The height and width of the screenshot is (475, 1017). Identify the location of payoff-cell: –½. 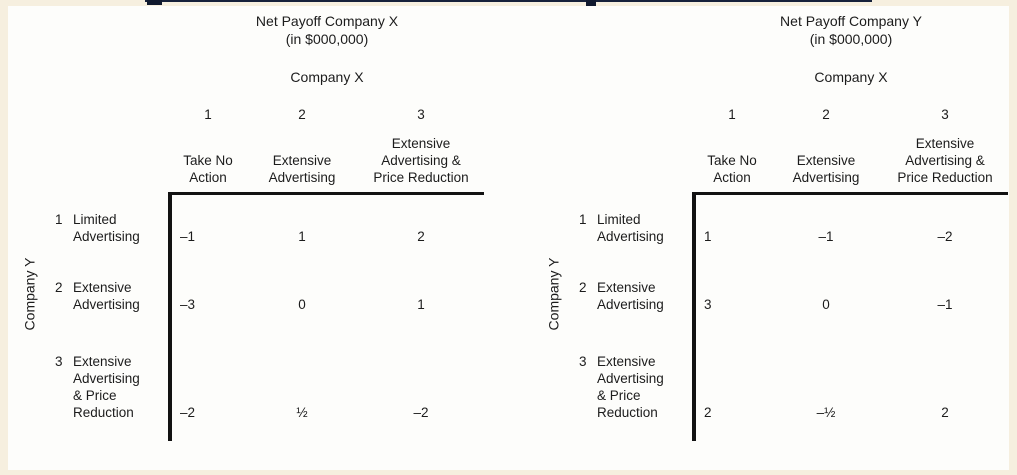
(826, 412).